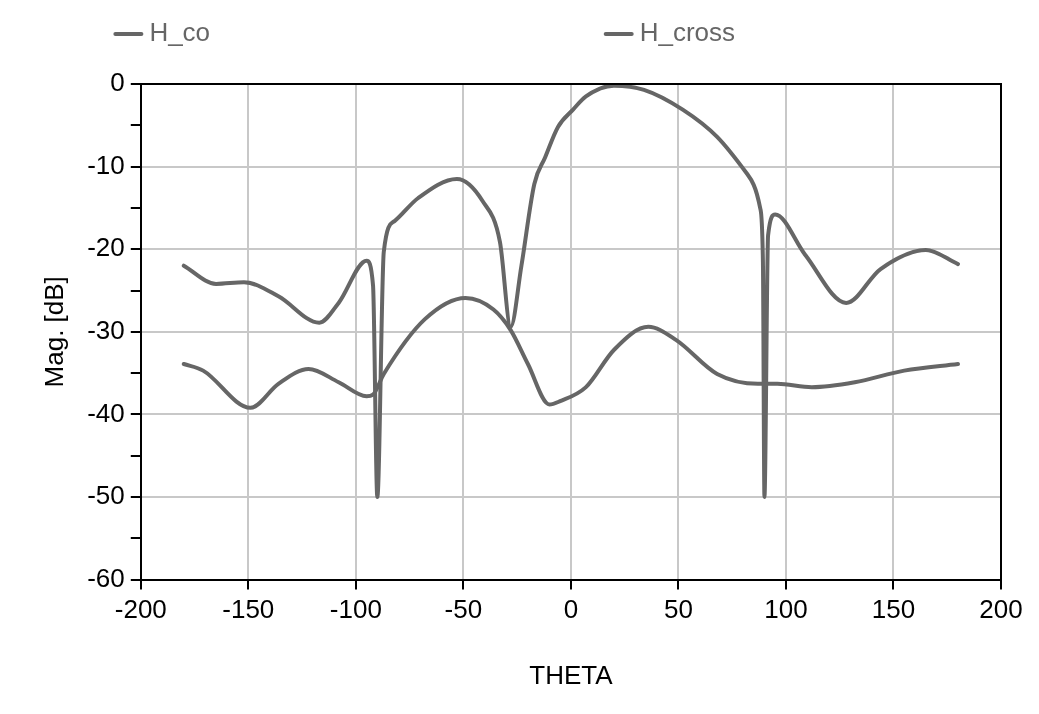  I want to click on y-axis-title: Mag. [dB], so click(53, 332).